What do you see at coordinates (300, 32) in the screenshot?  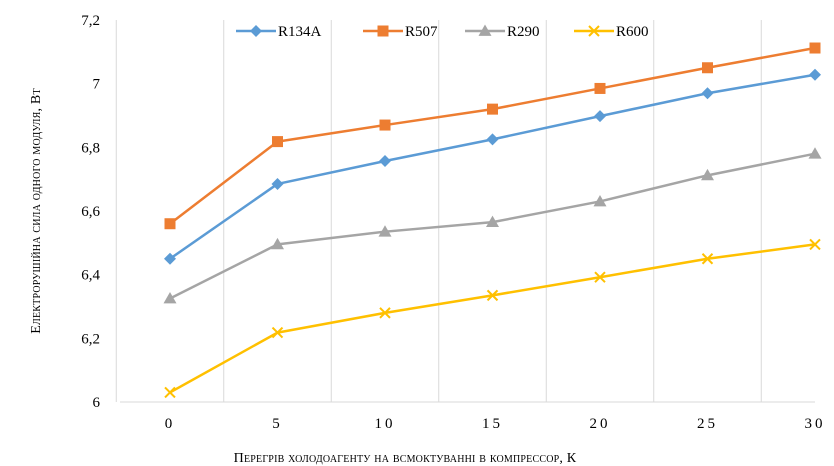 I see `legend-label: R134A` at bounding box center [300, 32].